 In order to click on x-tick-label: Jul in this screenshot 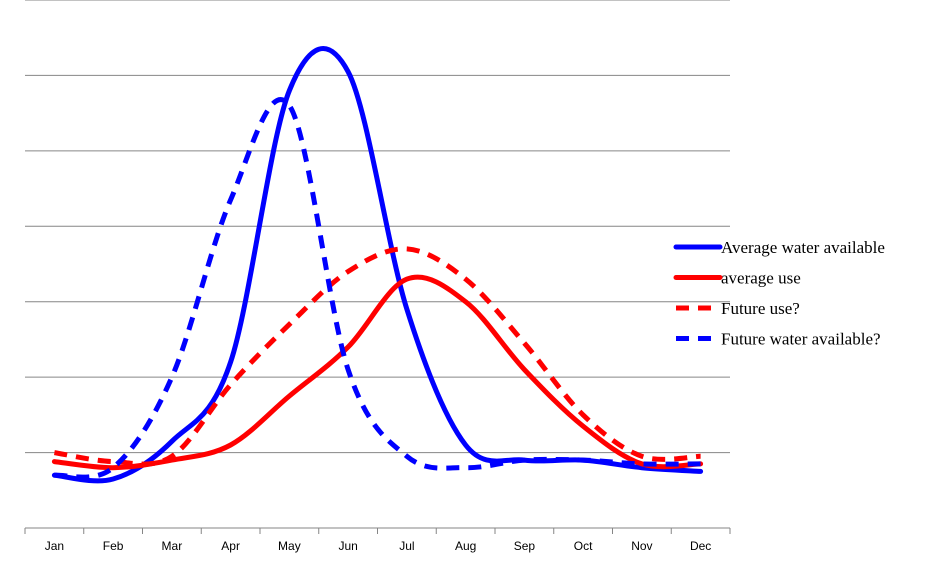, I will do `click(406, 546)`.